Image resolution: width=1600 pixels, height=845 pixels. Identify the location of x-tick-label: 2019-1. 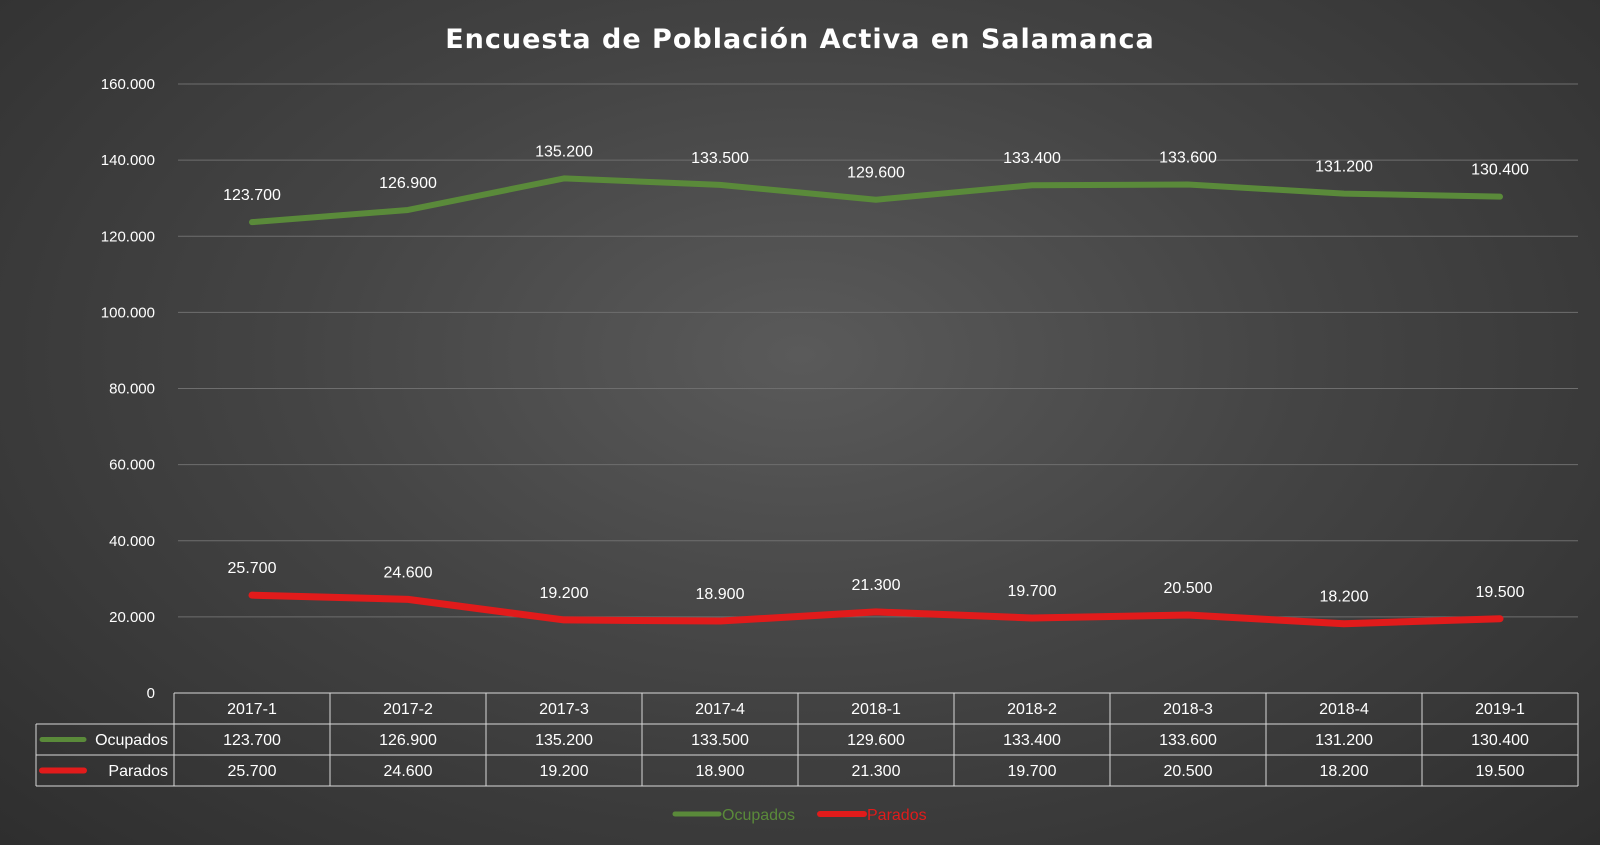
(1500, 709).